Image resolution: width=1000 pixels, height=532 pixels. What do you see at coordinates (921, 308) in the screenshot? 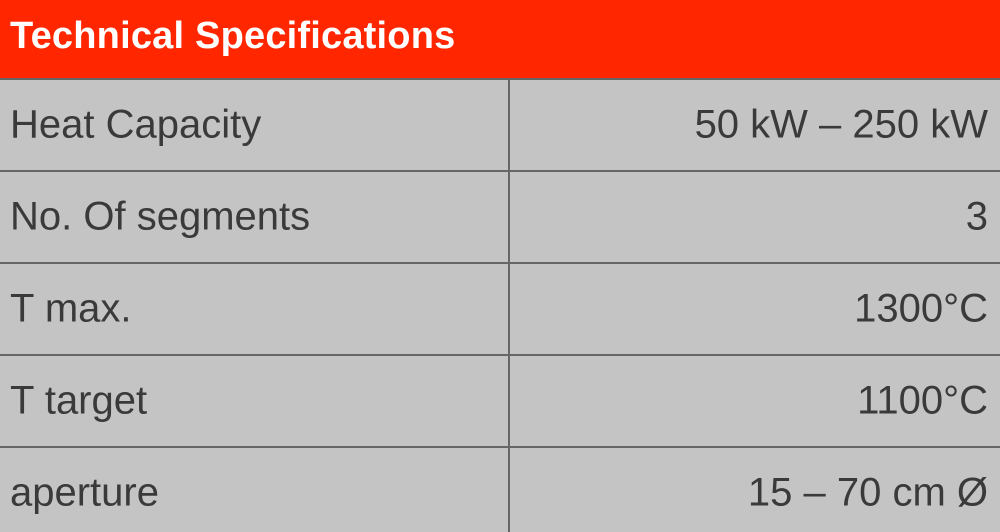
I see `spec-value: 1300°C` at bounding box center [921, 308].